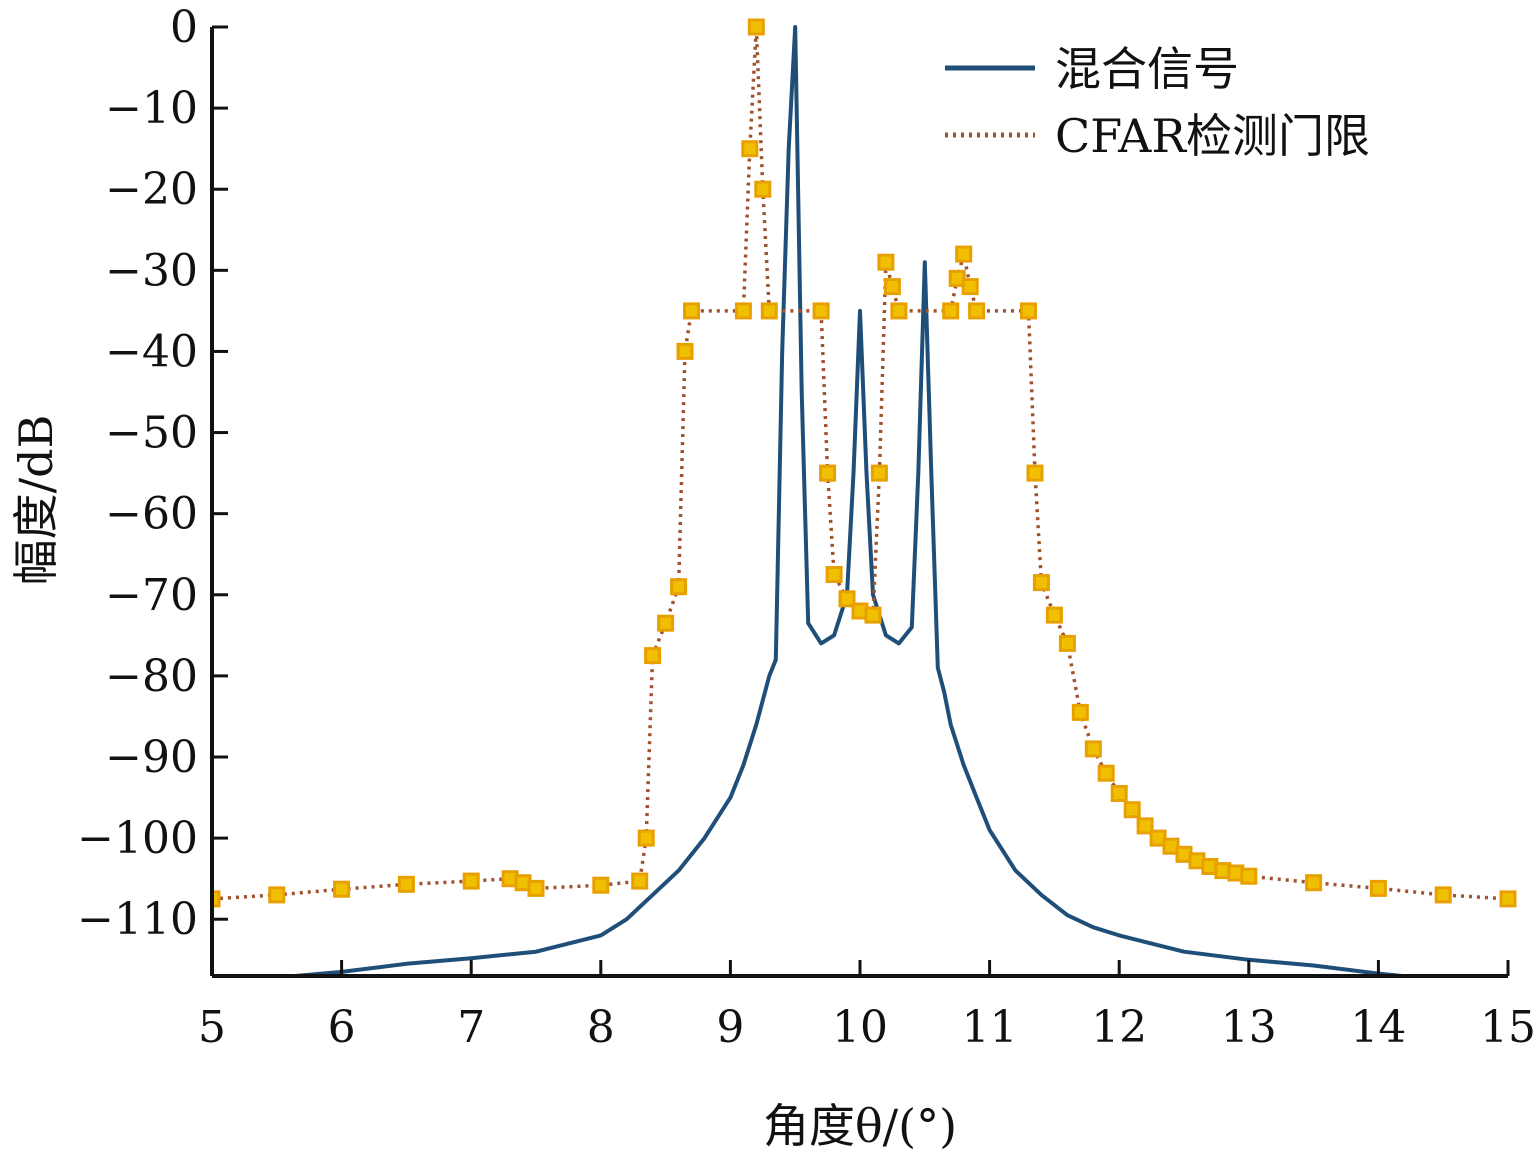 This screenshot has width=1537, height=1156. What do you see at coordinates (137, 919) in the screenshot?
I see `y-tick-label: −110` at bounding box center [137, 919].